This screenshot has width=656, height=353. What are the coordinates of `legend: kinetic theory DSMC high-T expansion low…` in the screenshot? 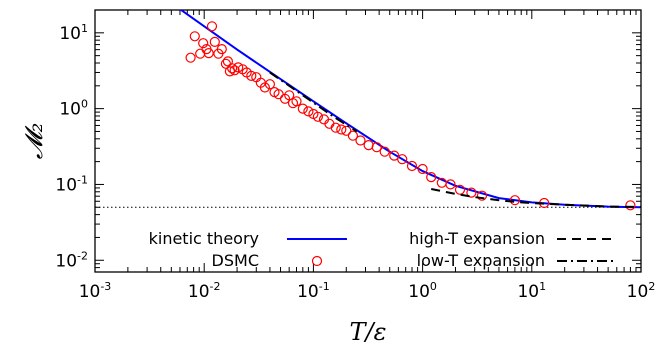 It's located at (383, 249).